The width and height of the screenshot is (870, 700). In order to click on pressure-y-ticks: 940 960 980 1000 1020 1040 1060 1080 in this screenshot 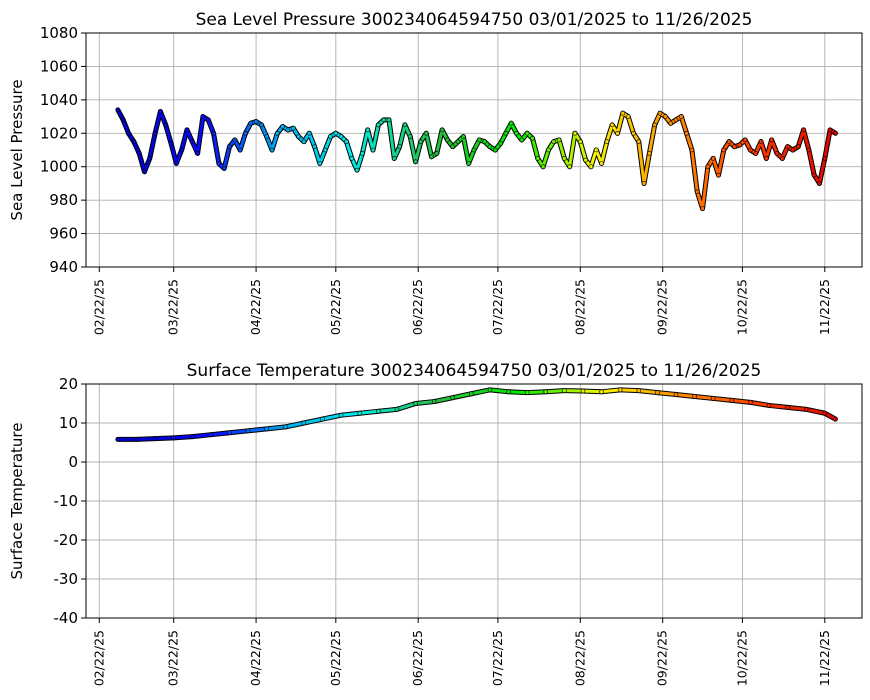, I will do `click(63, 150)`.